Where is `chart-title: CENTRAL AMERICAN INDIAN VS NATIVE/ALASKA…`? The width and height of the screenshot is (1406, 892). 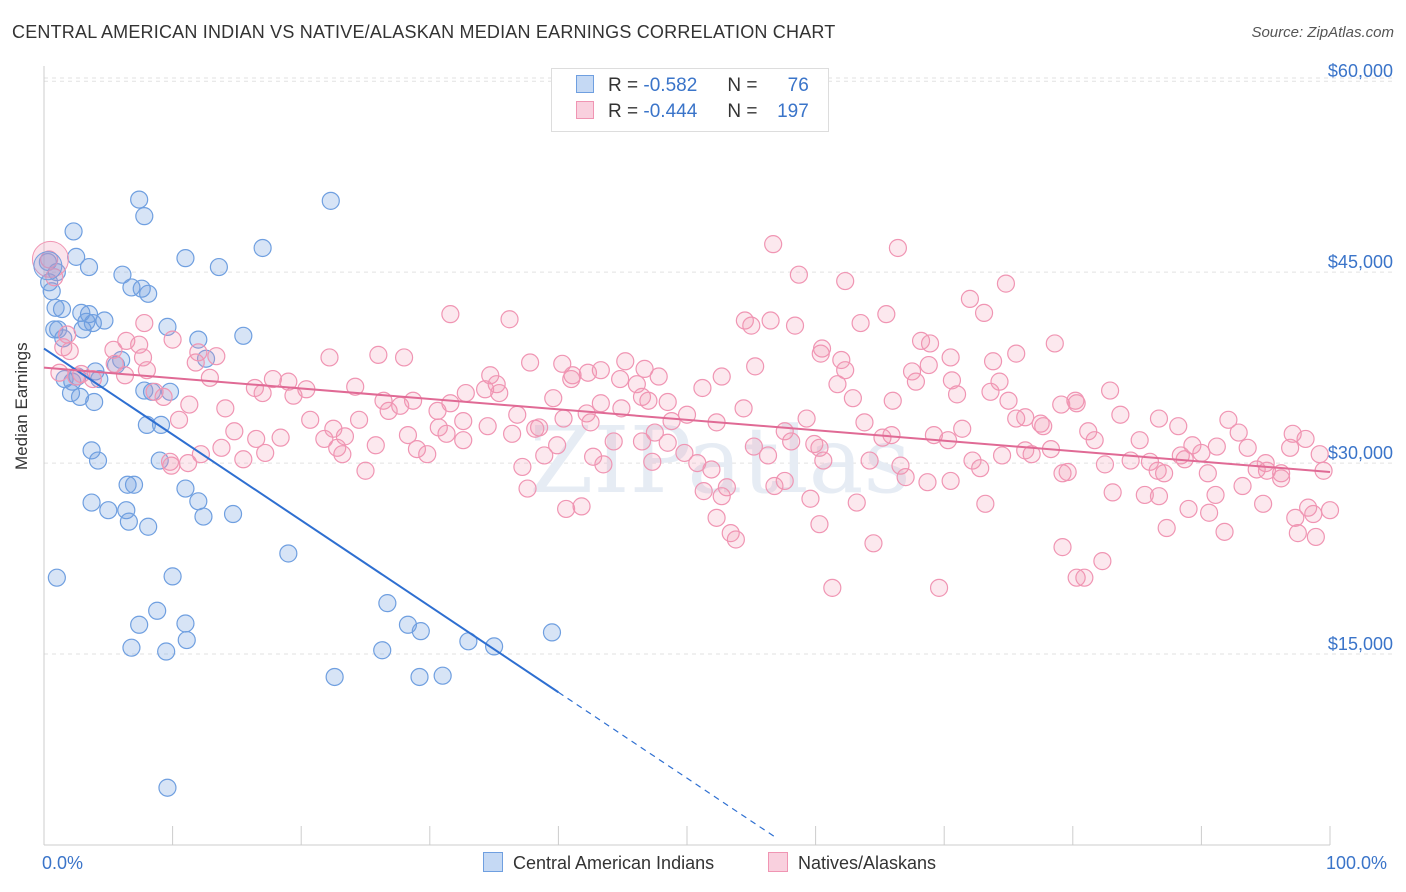 chart-title: CENTRAL AMERICAN INDIAN VS NATIVE/ALASKA… is located at coordinates (424, 32).